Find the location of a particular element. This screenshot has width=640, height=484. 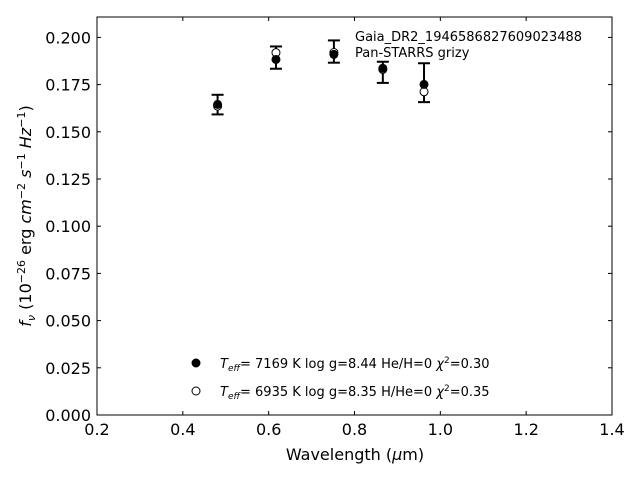

legend-entry: Teff= 6935 K log g=8.35 H/He=0 χ2=0.35 is located at coordinates (355, 393).